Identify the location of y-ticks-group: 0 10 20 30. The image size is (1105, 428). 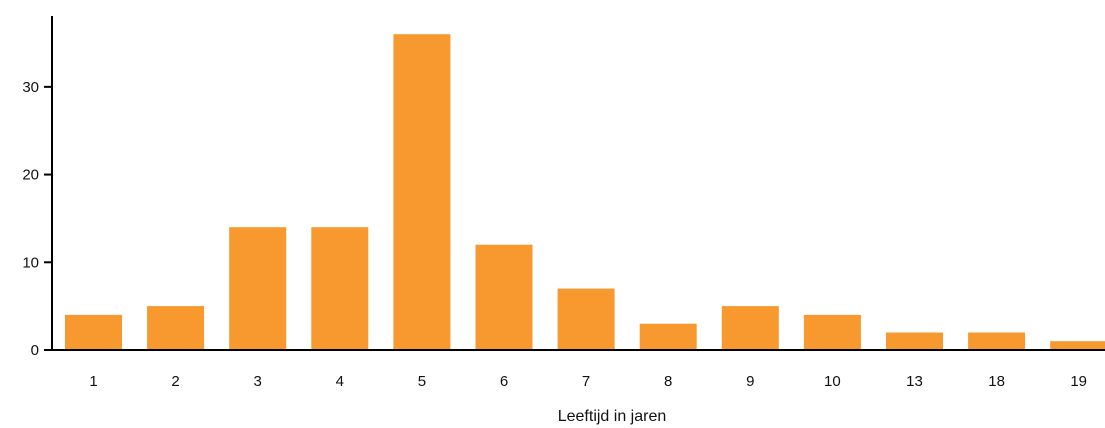
(37, 219).